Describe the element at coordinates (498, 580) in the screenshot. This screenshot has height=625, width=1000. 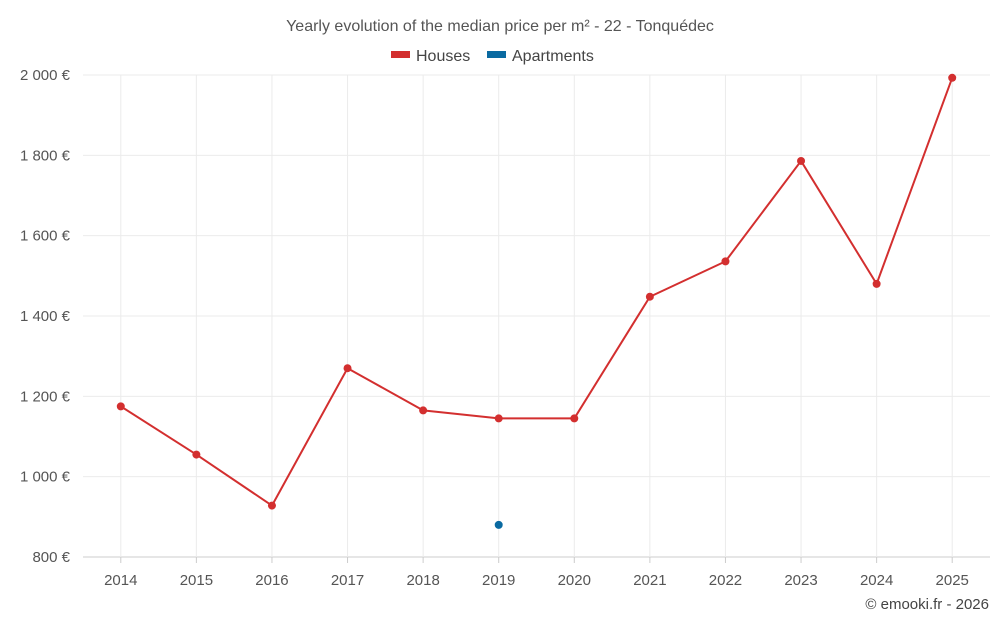
I see `x-tick-label: 2019` at that location.